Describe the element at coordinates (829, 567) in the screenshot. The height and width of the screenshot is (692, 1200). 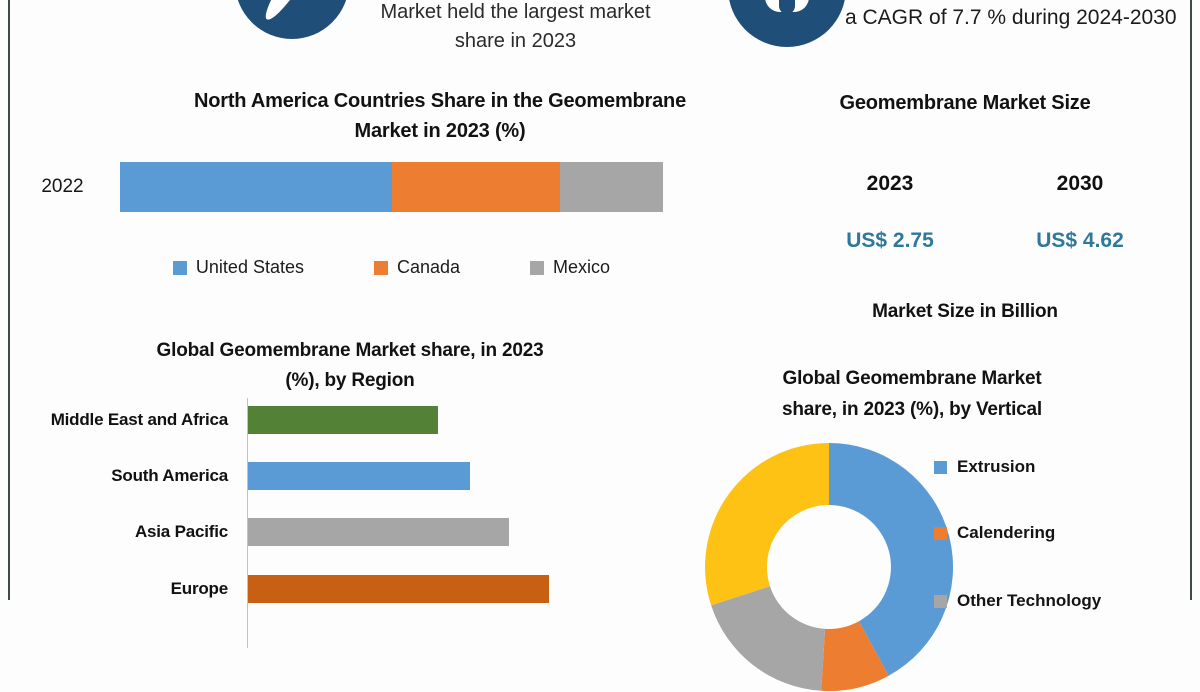
I see `vertical-donut-chart` at that location.